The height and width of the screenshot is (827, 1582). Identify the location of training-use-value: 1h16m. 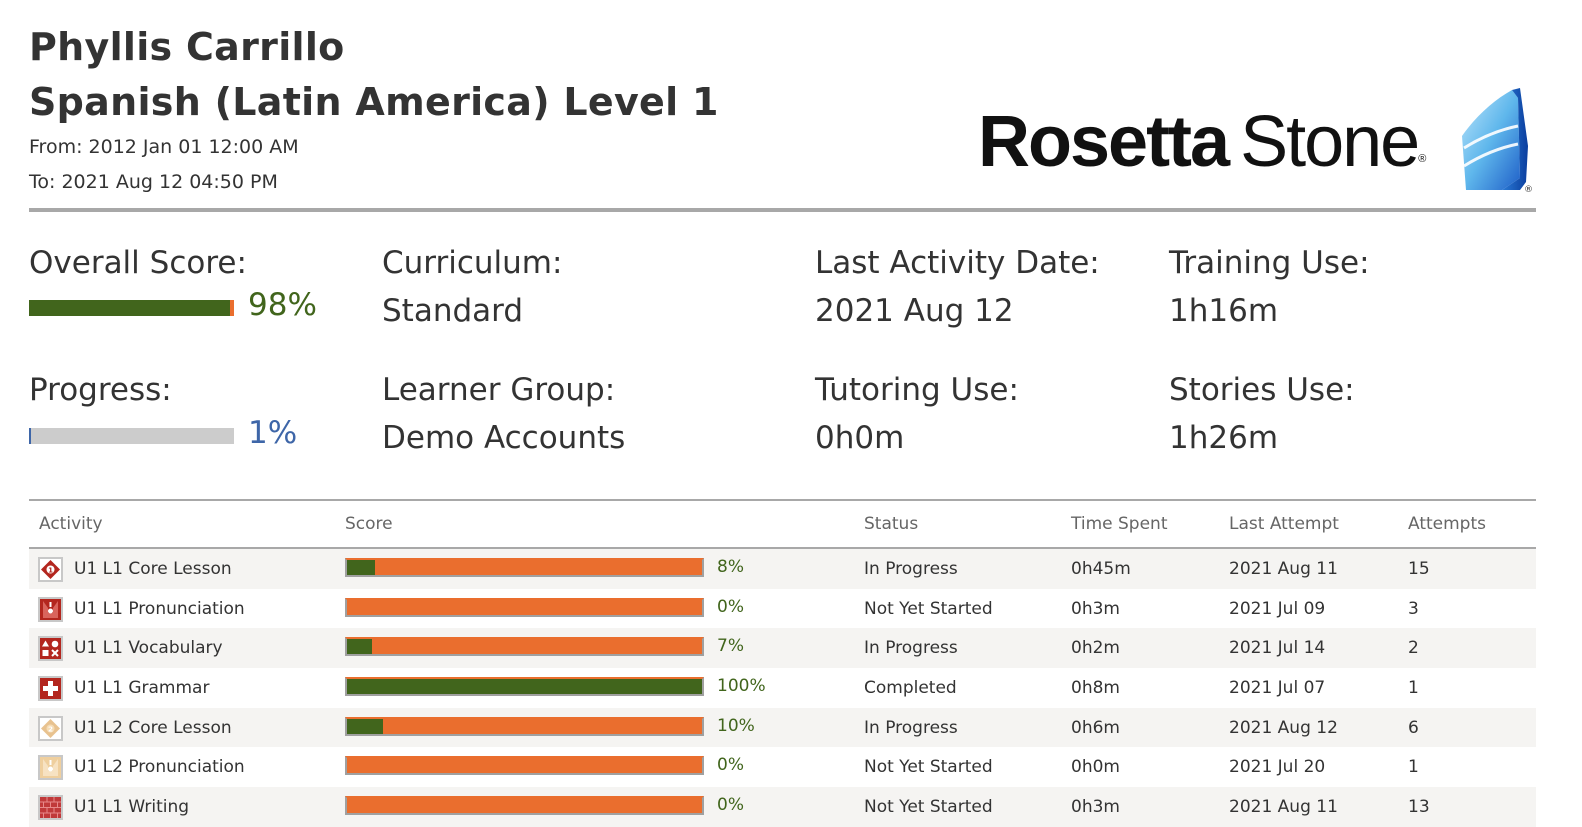
(1224, 311).